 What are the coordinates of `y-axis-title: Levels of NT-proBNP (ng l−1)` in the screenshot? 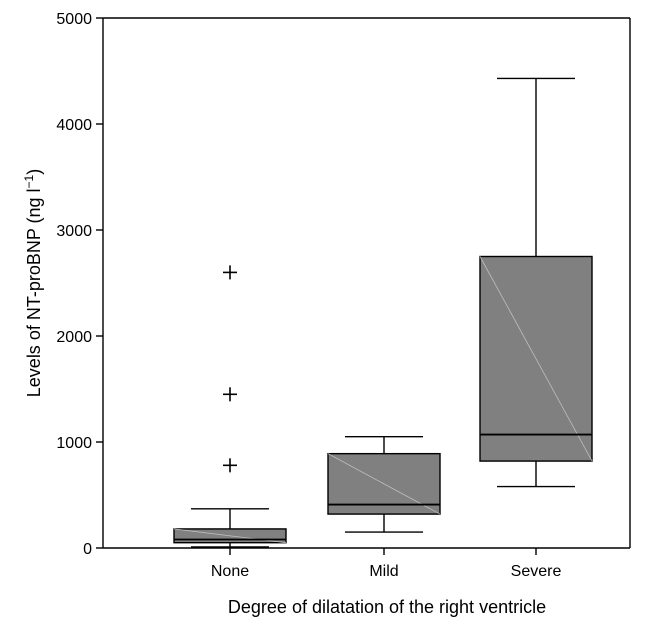 It's located at (33, 283).